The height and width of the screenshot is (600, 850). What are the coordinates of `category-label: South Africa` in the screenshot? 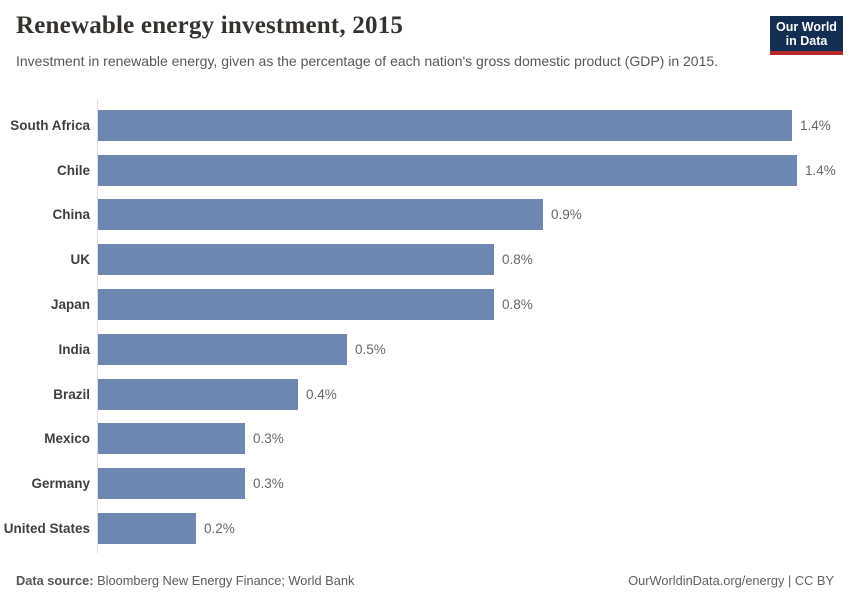 It's located at (50, 125).